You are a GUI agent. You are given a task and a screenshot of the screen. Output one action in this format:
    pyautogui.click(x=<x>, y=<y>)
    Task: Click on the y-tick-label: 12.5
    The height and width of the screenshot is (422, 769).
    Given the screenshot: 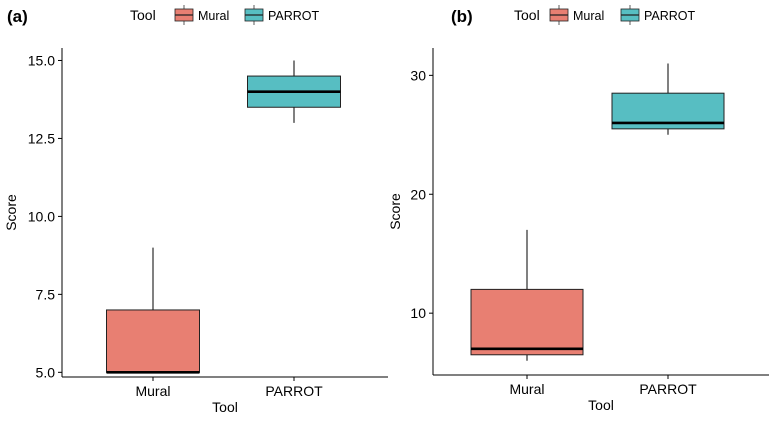 What is the action you would take?
    pyautogui.click(x=41, y=138)
    